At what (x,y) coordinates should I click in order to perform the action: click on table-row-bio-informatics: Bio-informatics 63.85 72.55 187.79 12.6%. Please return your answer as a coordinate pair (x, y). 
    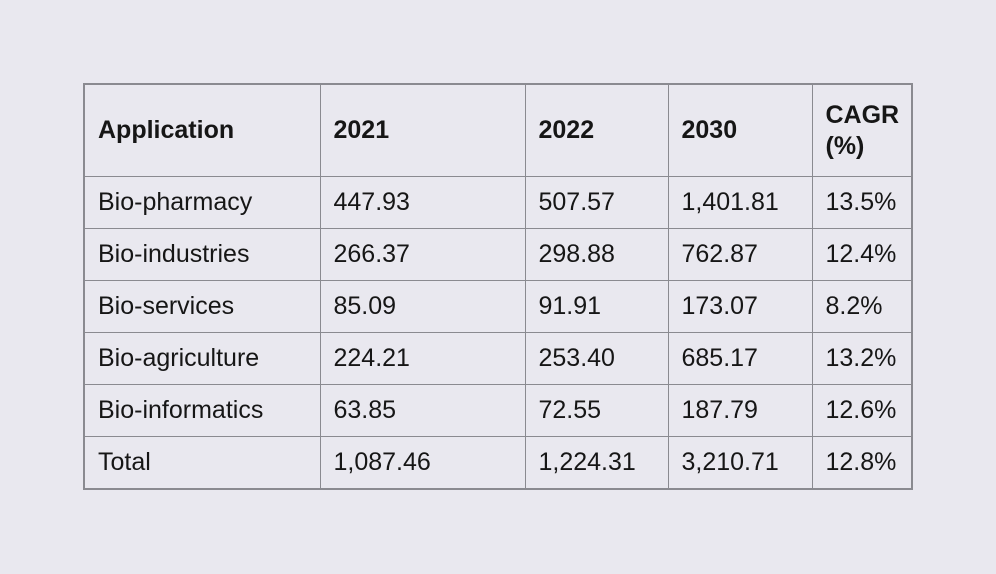
    Looking at the image, I should click on (498, 410).